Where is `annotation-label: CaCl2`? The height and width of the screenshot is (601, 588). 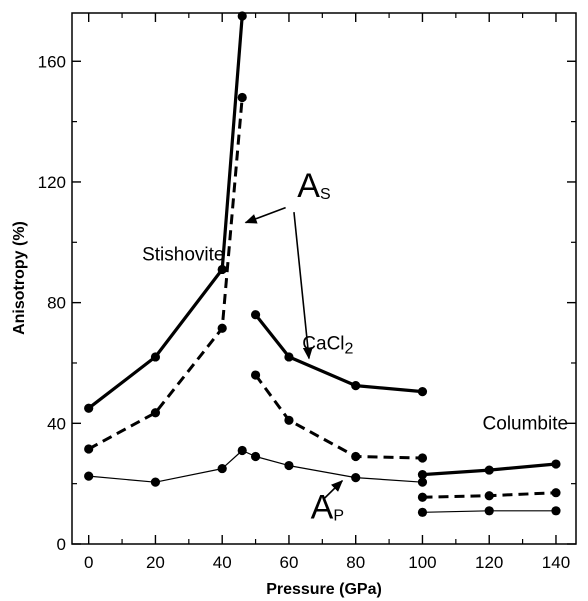 annotation-label: CaCl2 is located at coordinates (327, 345).